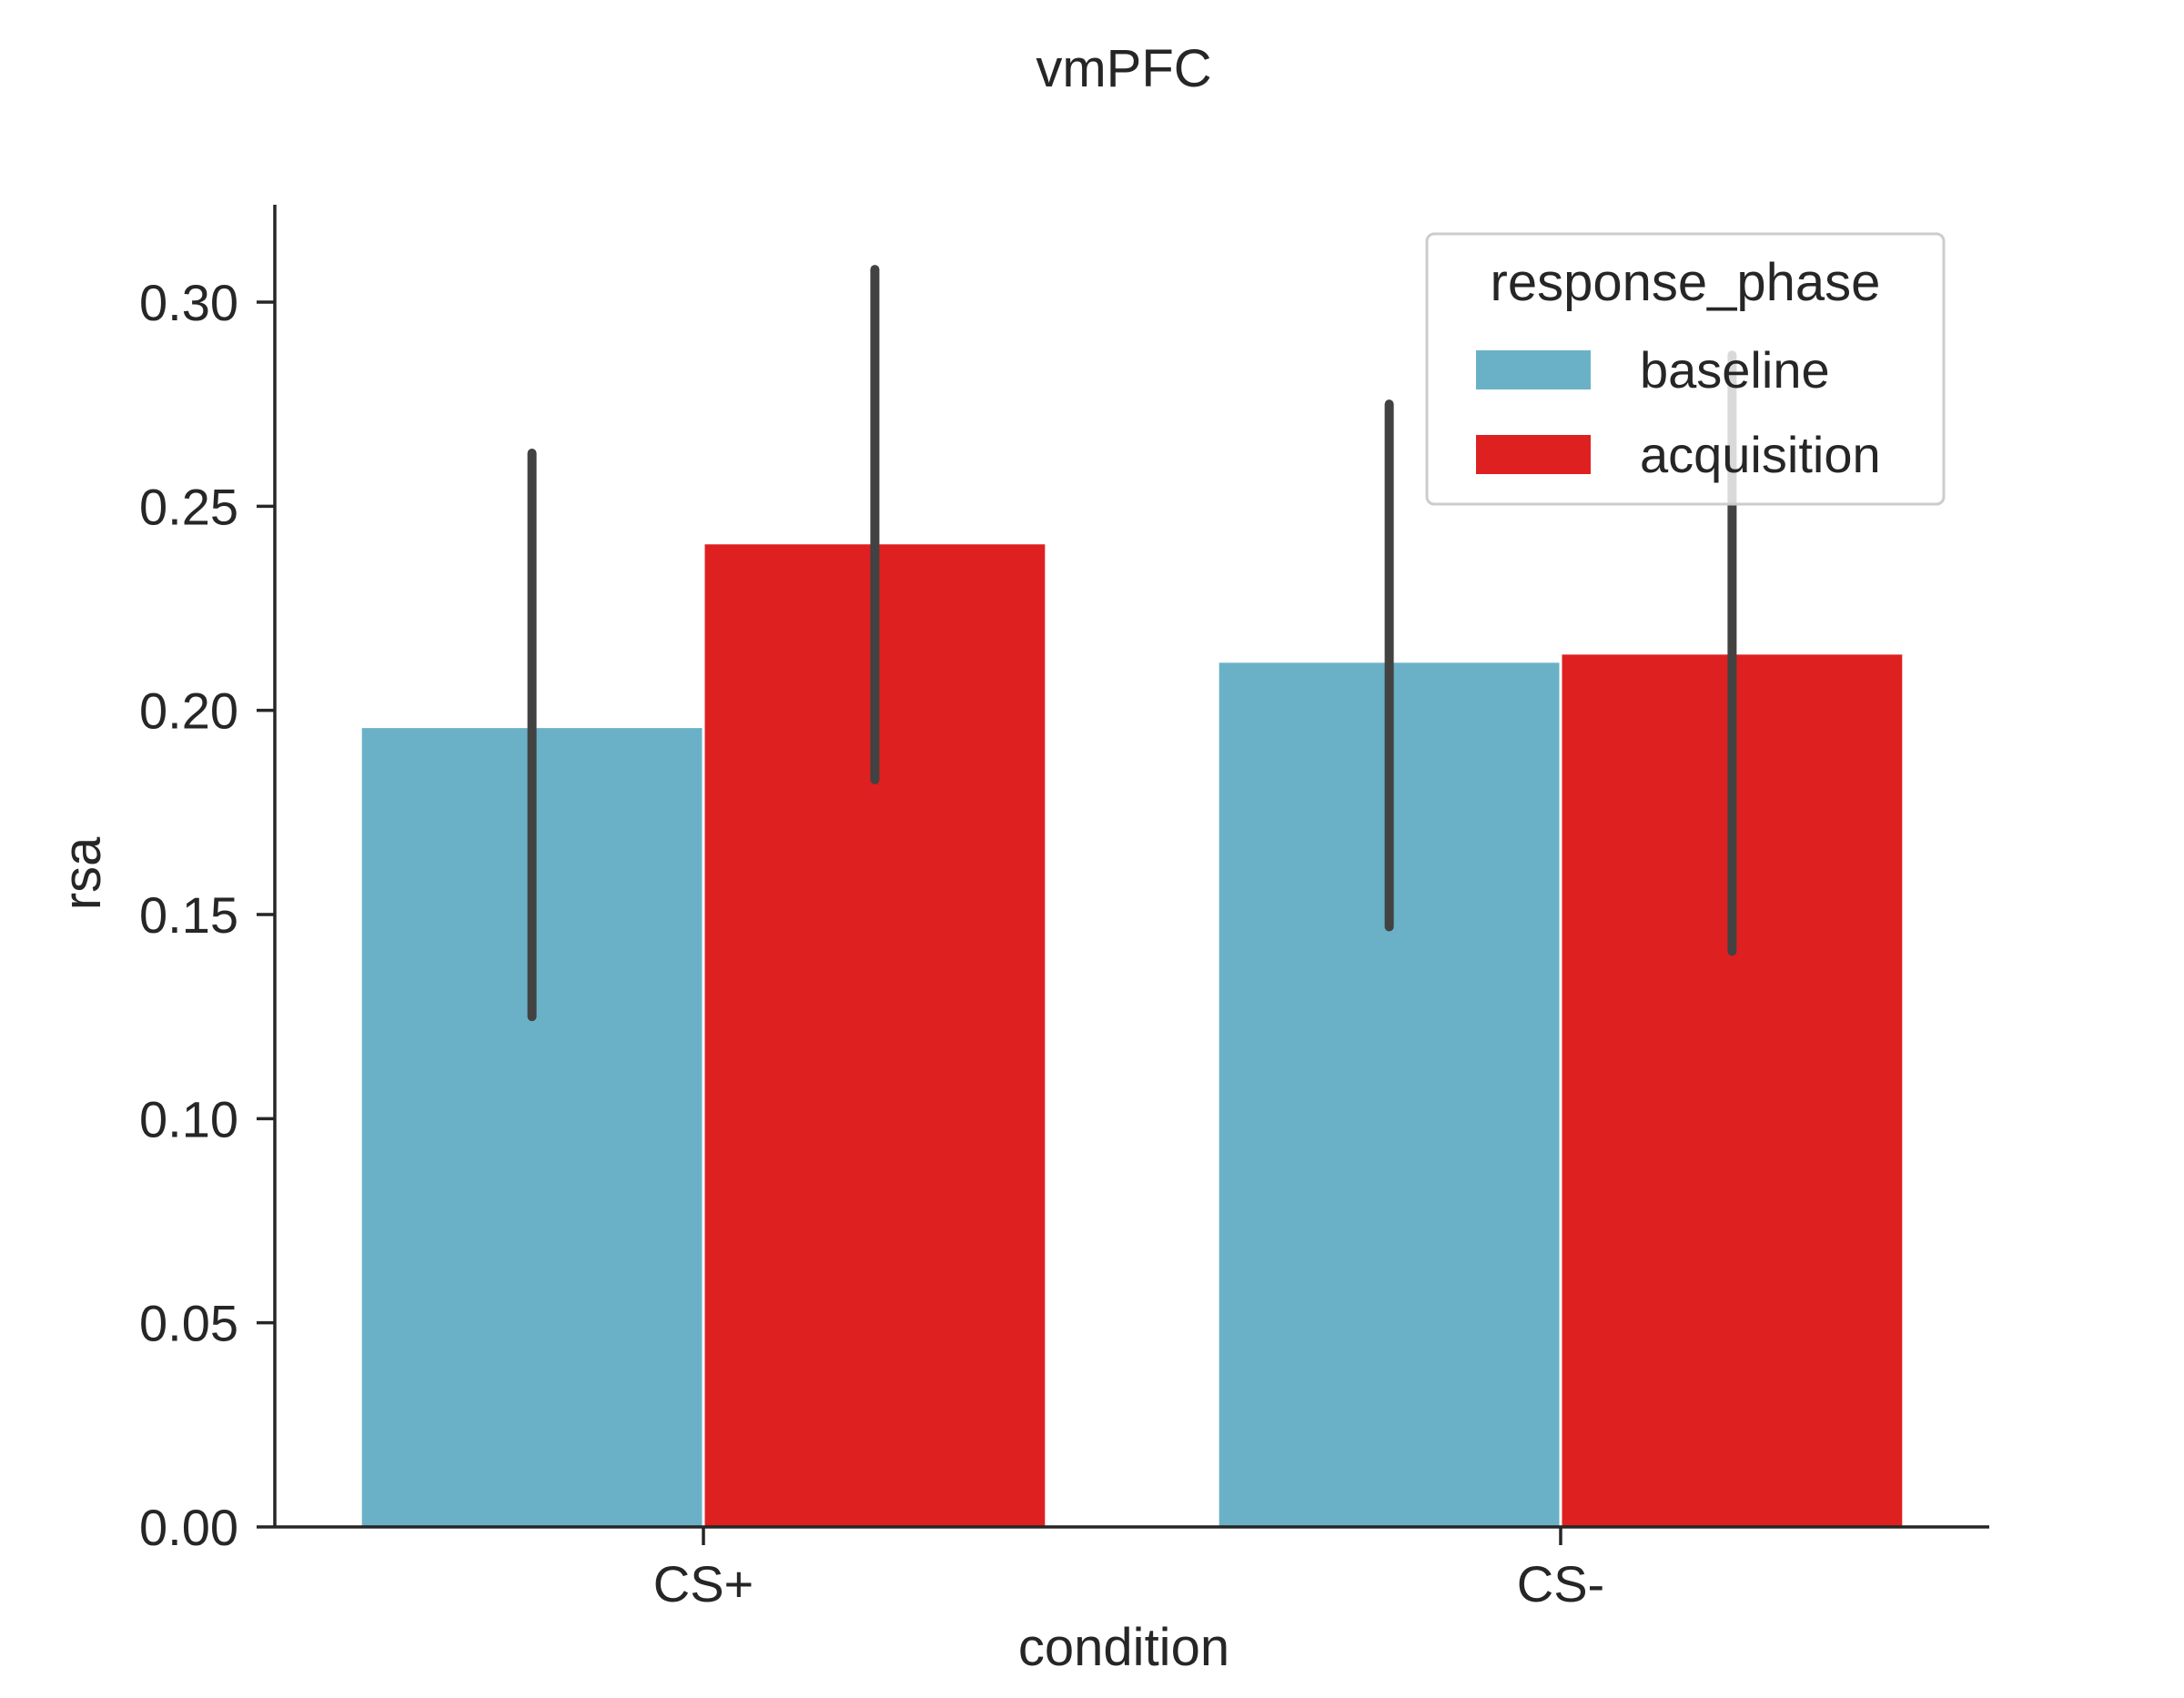 This screenshot has width=2184, height=1698. What do you see at coordinates (1686, 282) in the screenshot?
I see `legend-title: response_phase` at bounding box center [1686, 282].